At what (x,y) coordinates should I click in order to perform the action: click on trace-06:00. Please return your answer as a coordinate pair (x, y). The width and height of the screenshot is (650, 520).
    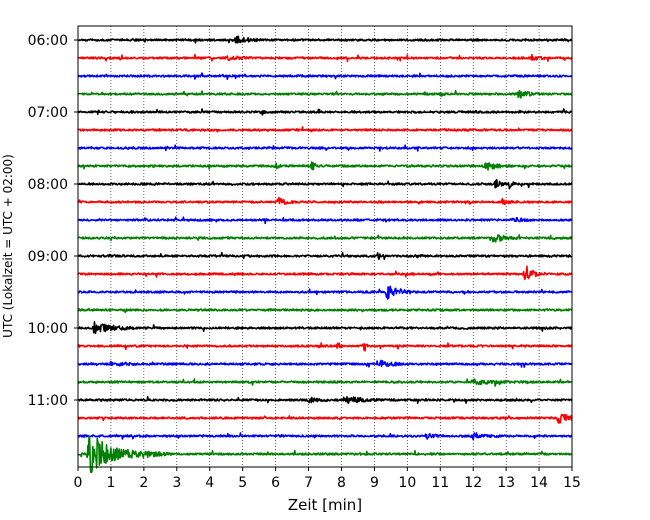
    Looking at the image, I should click on (325, 39).